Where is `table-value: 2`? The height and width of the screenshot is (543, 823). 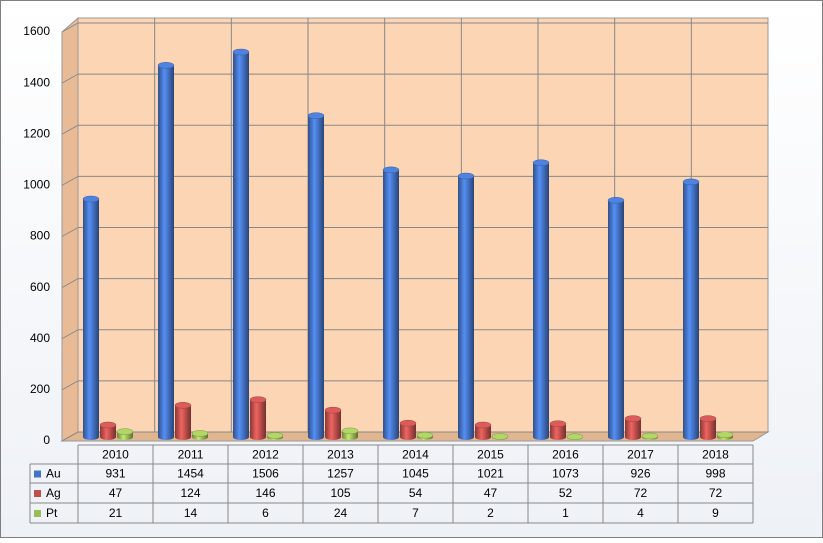 table-value: 2 is located at coordinates (490, 513).